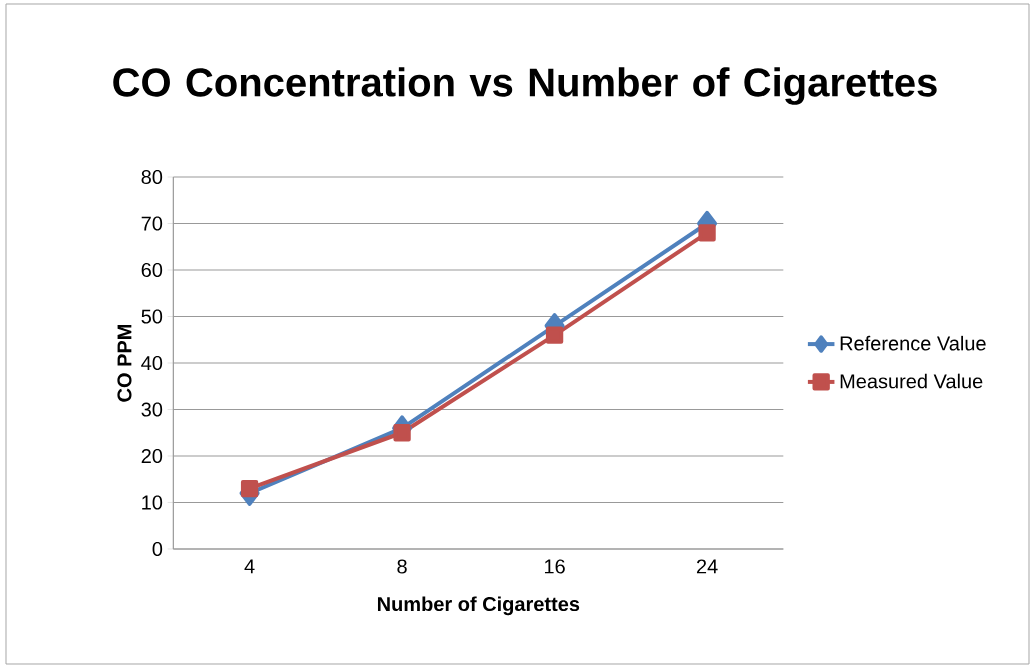 This screenshot has width=1033, height=668. What do you see at coordinates (124, 363) in the screenshot?
I see `y-axis-title: CO PPM` at bounding box center [124, 363].